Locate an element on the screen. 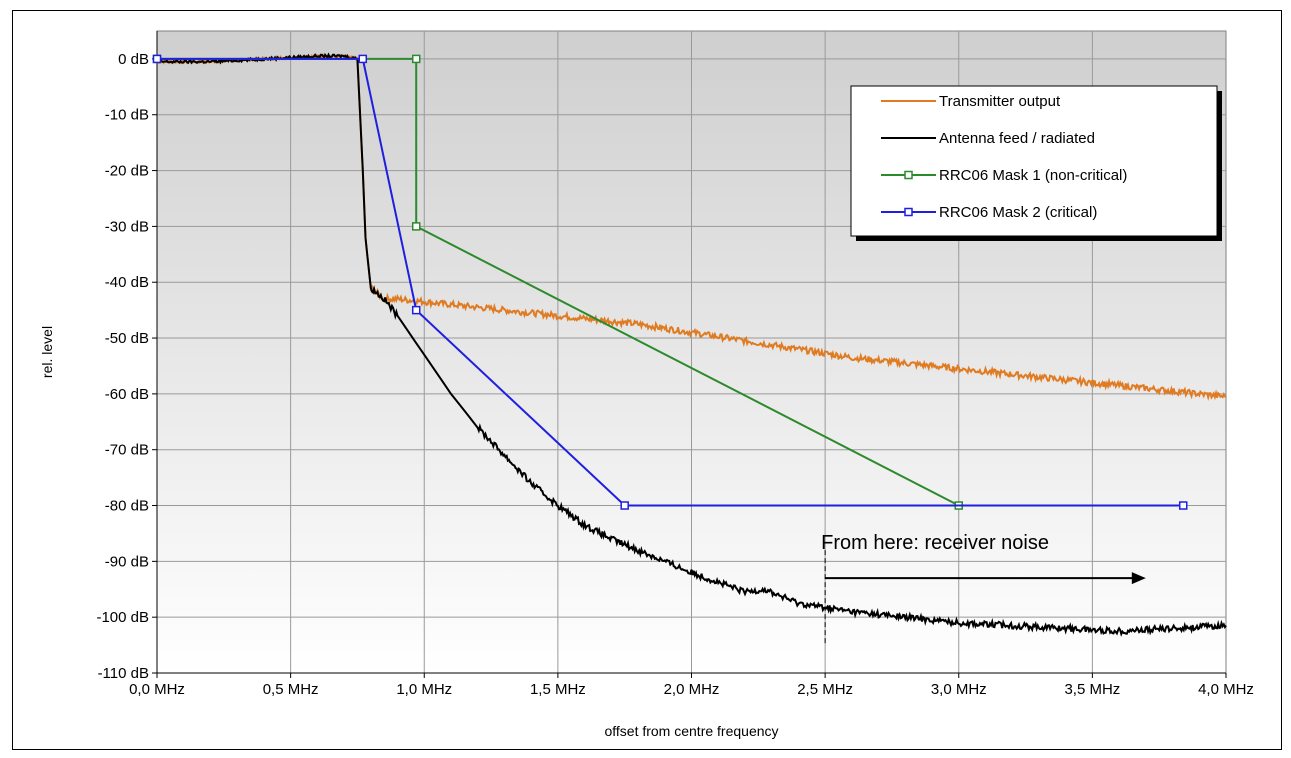  y-tick-label: -10 dB is located at coordinates (127, 115).